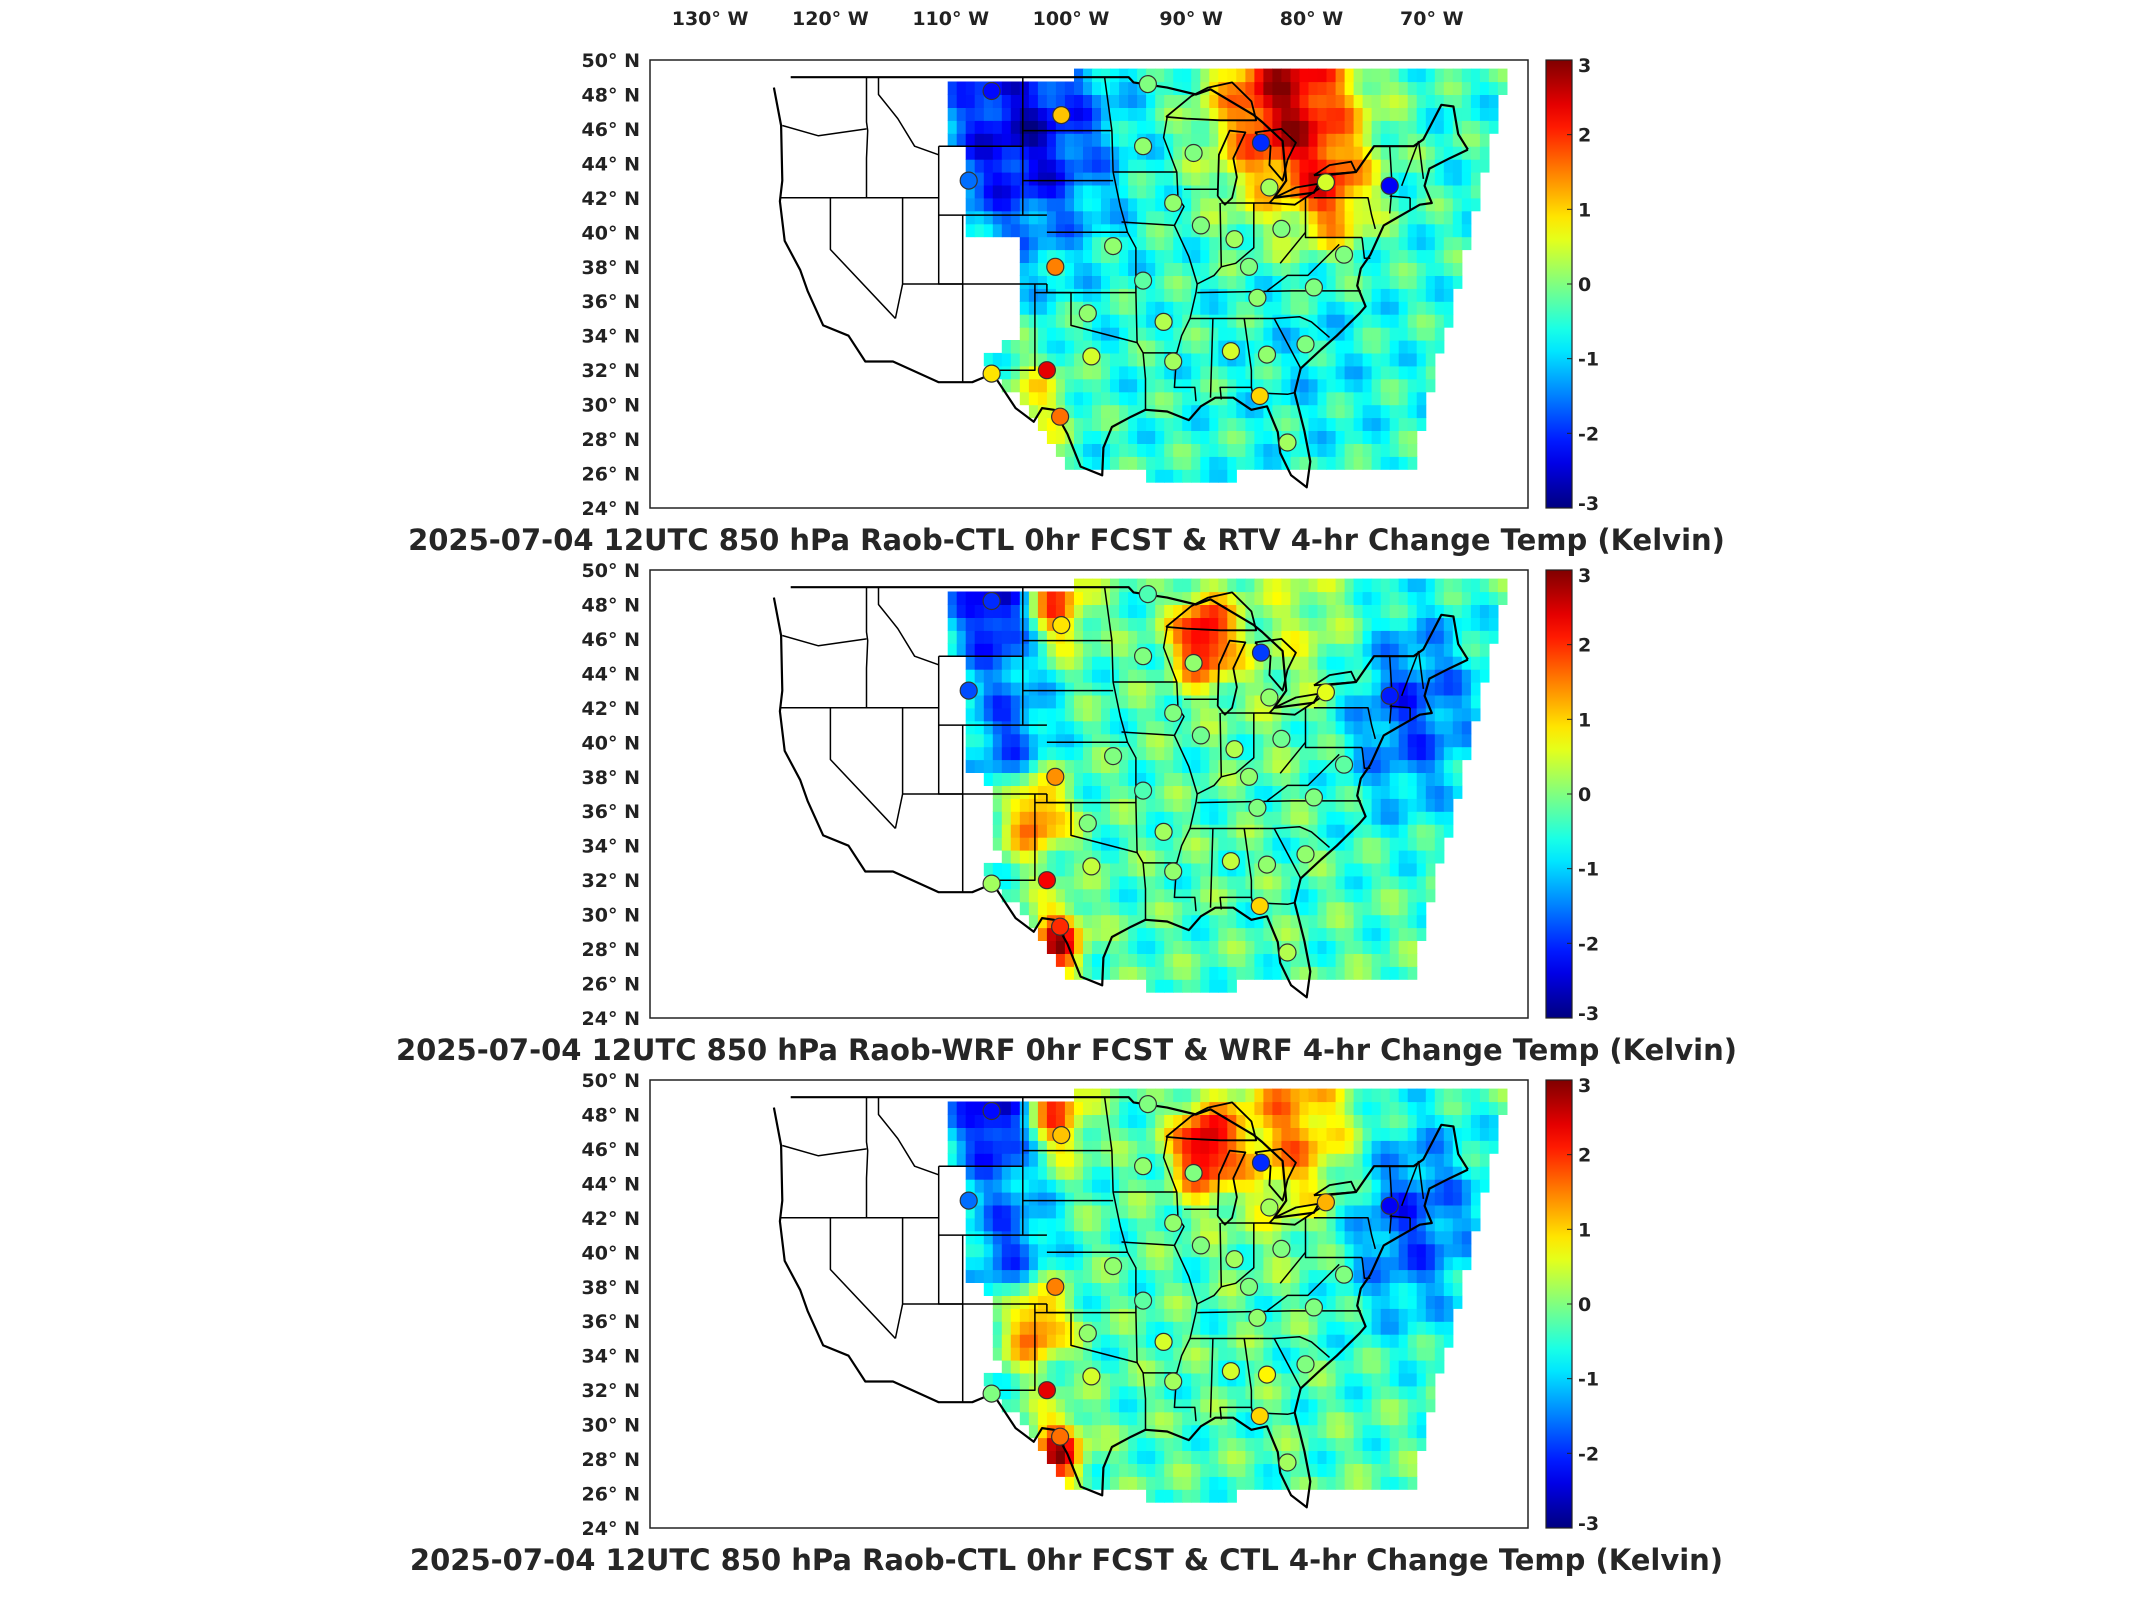 This screenshot has height=1600, width=2133. I want to click on latitude-tick-label: 34° N, so click(611, 847).